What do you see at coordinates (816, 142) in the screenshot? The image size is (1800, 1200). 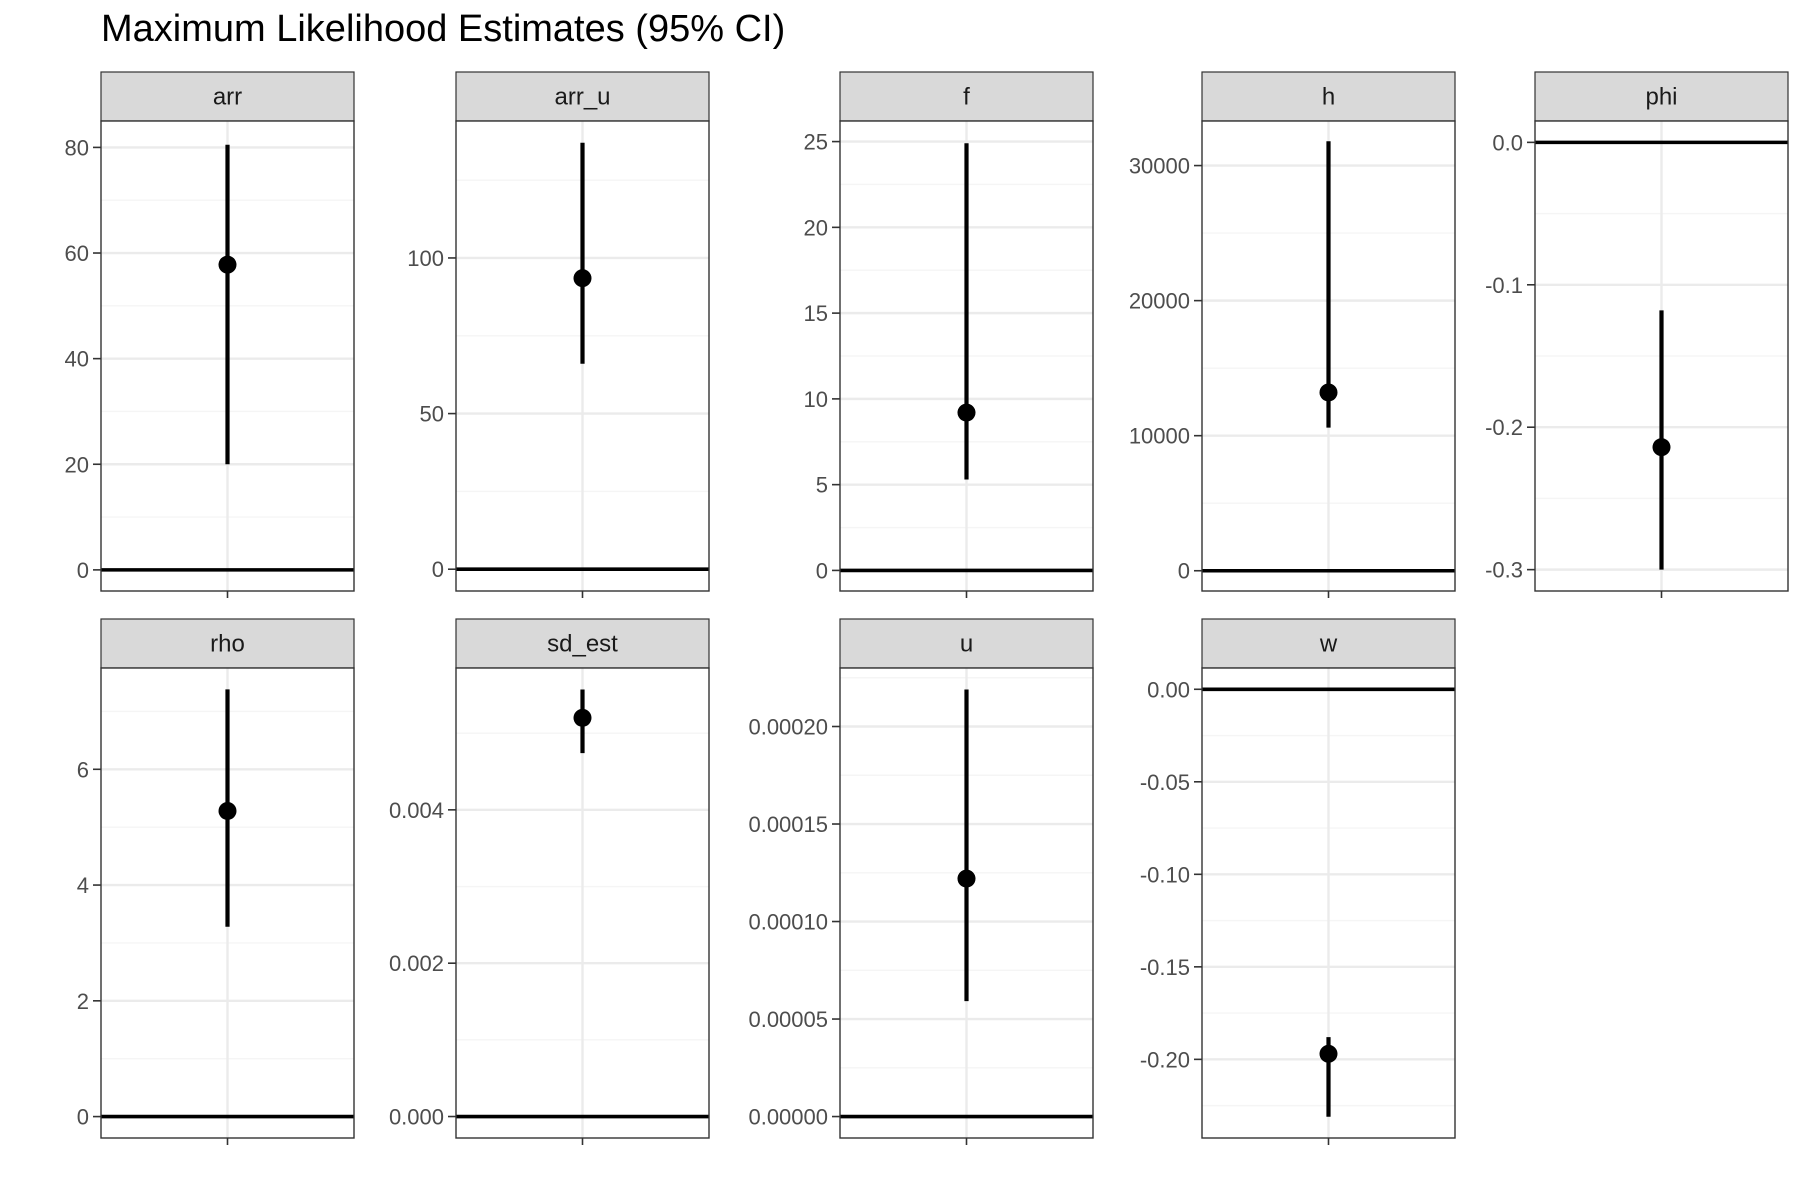 I see `panel-f-y-tick-label: 25` at bounding box center [816, 142].